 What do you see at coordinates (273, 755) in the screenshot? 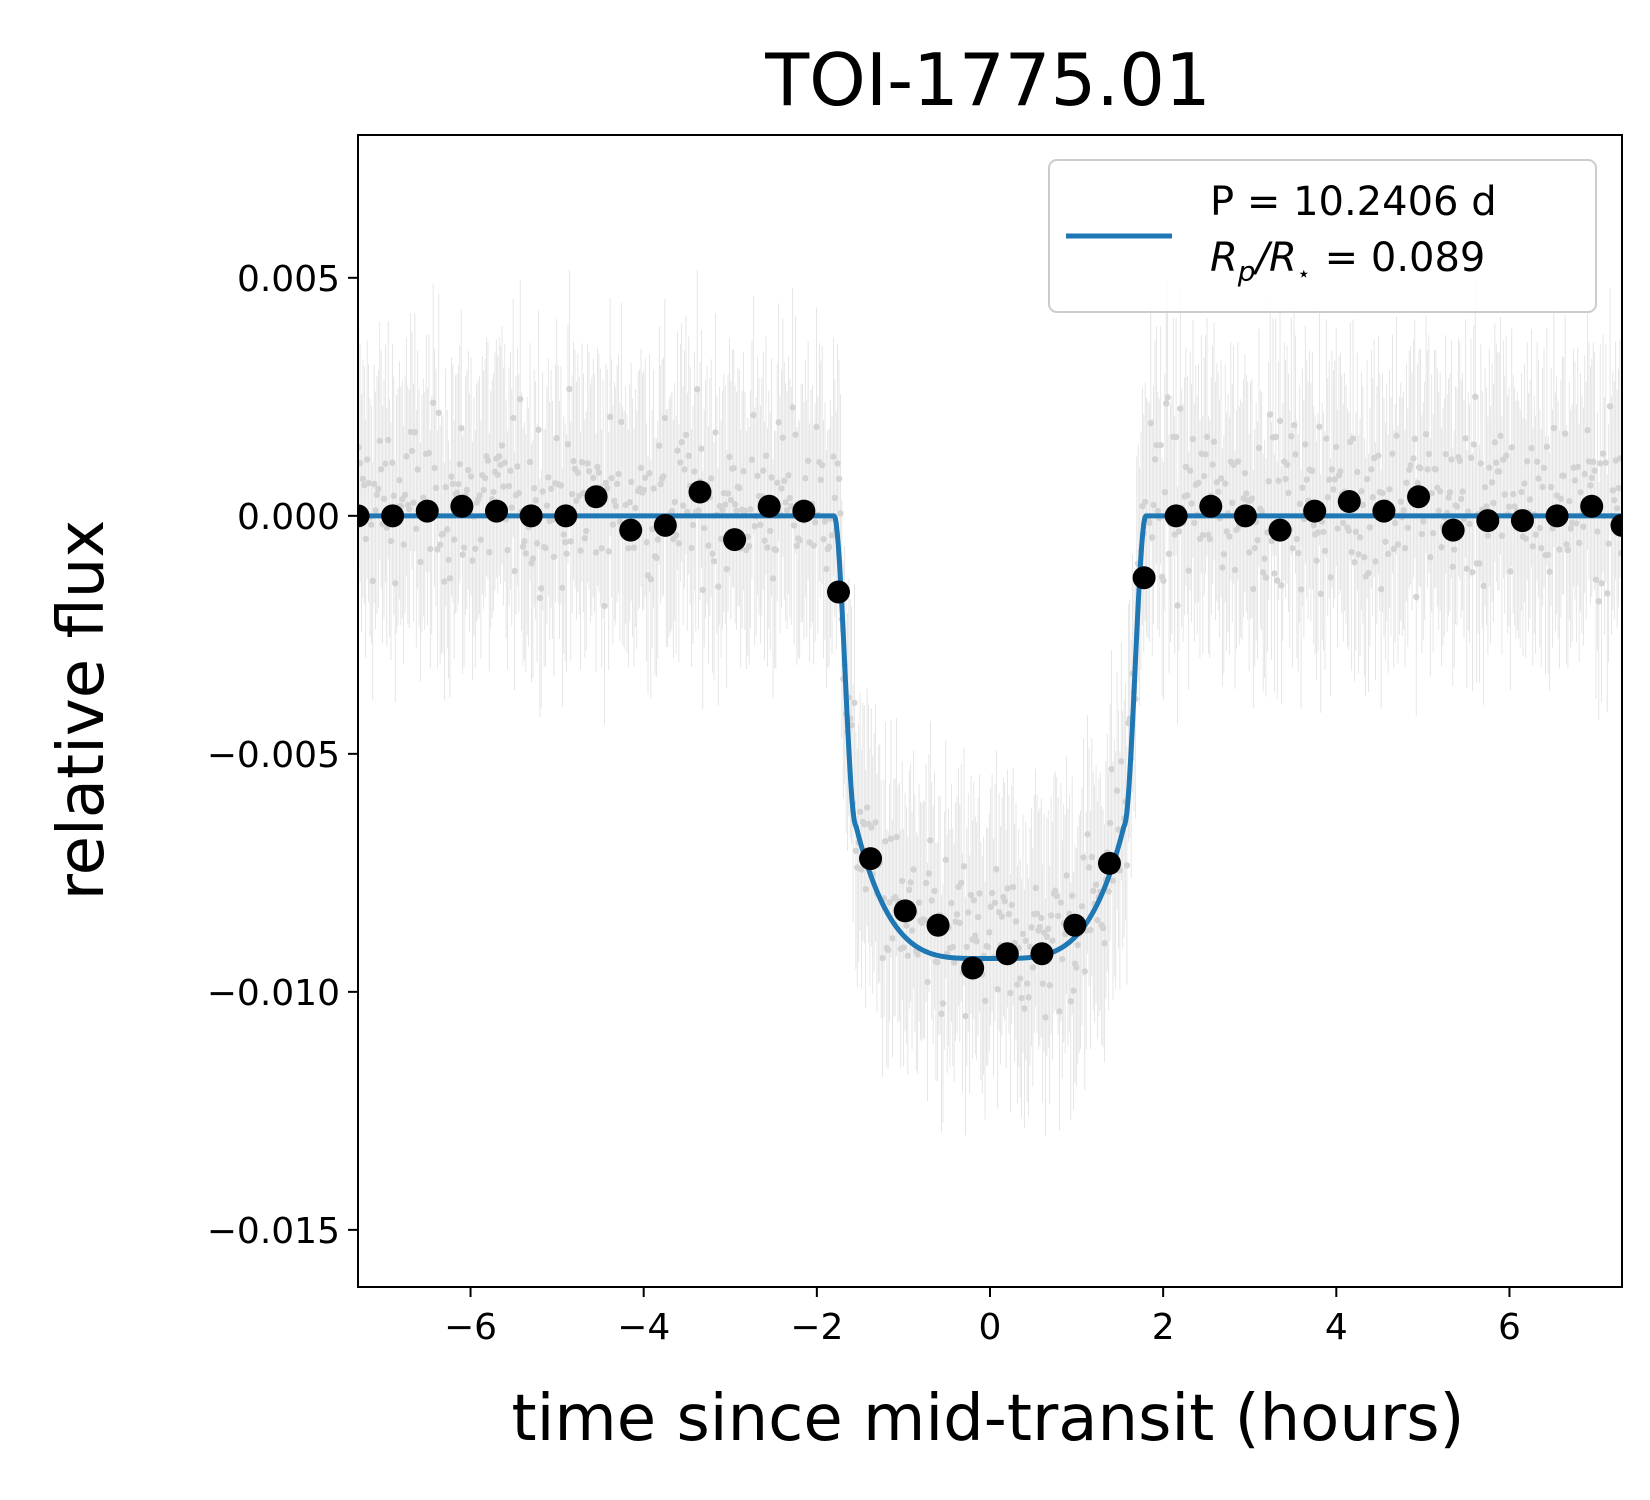
I see `y-tick-label: −0.005` at bounding box center [273, 755].